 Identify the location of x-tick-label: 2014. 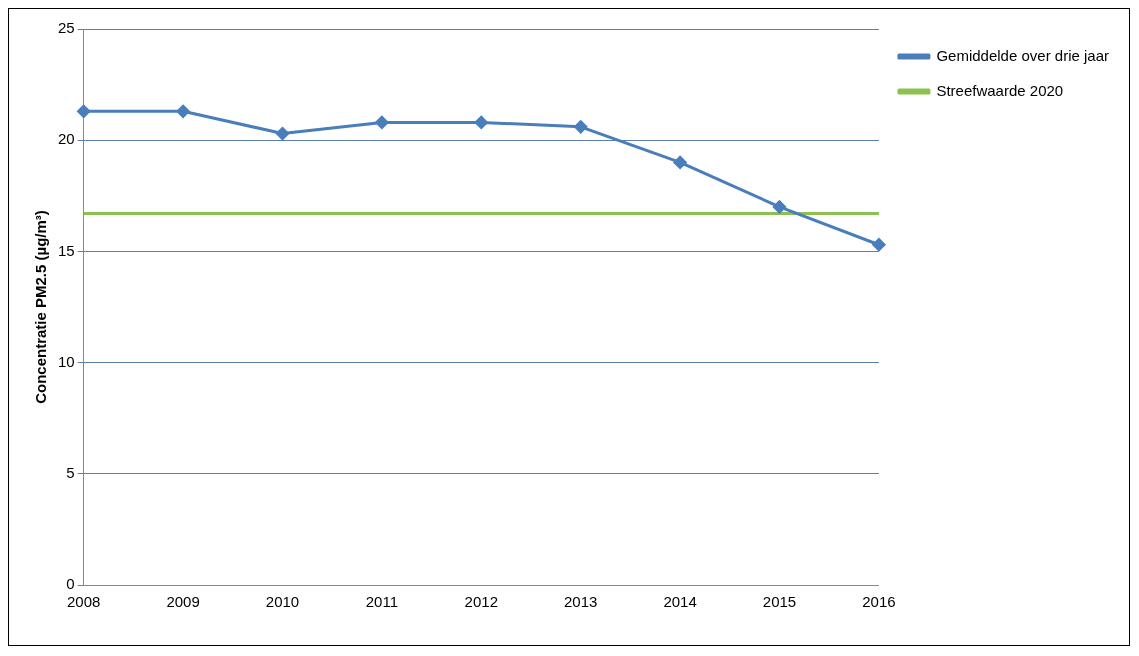
(680, 602).